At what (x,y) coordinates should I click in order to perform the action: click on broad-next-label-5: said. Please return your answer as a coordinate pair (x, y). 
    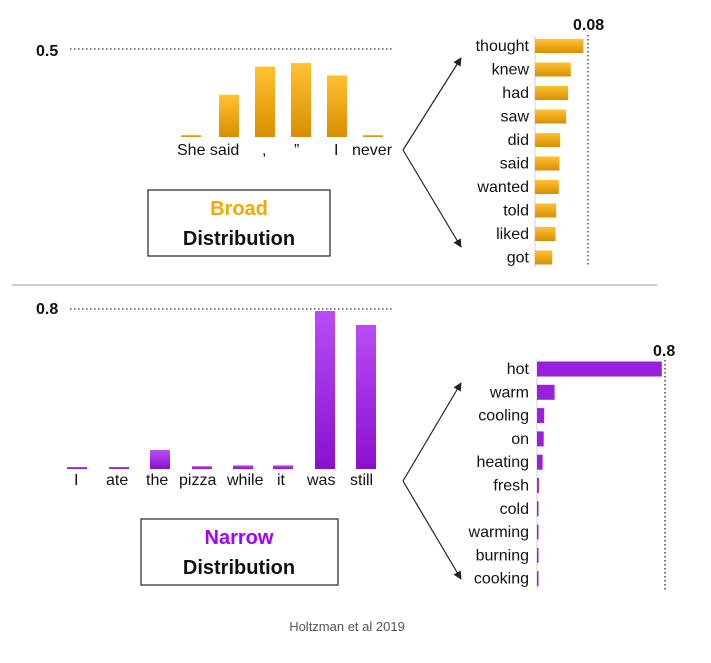
    Looking at the image, I should click on (514, 164).